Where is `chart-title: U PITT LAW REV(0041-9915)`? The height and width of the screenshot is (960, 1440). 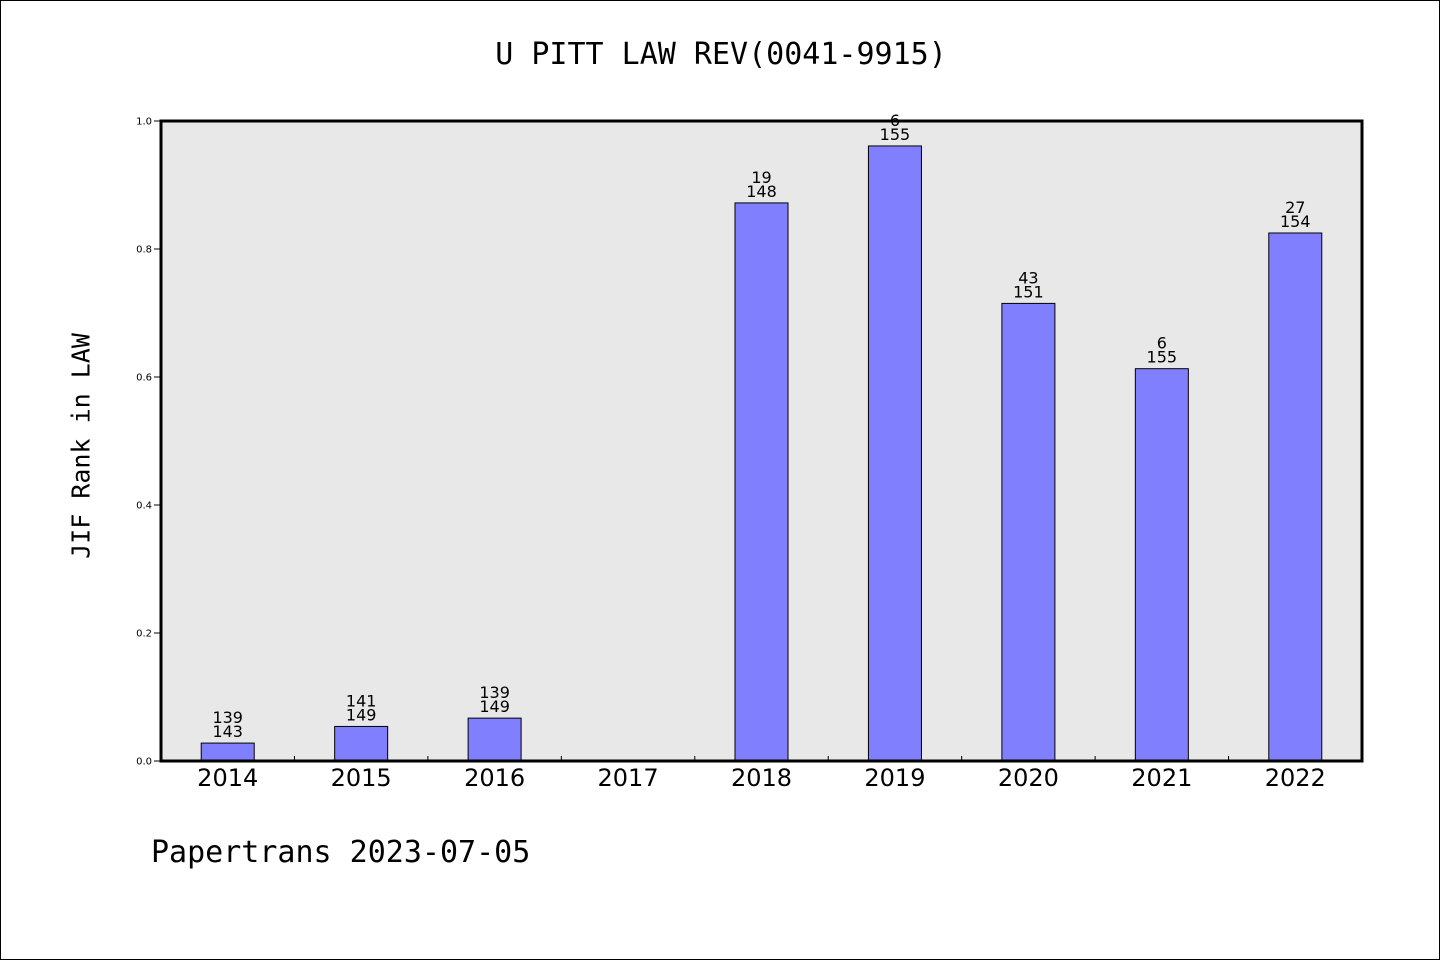
chart-title: U PITT LAW REV(0041-9915) is located at coordinates (721, 54).